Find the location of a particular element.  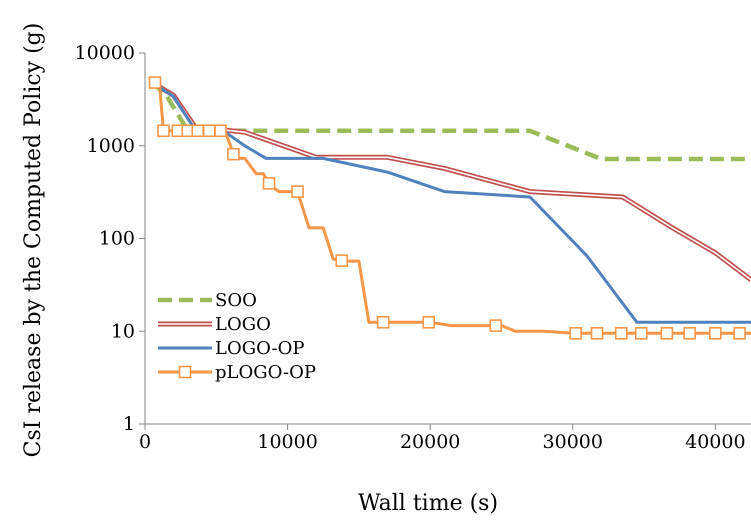

y-tick-label: 10 is located at coordinates (123, 331).